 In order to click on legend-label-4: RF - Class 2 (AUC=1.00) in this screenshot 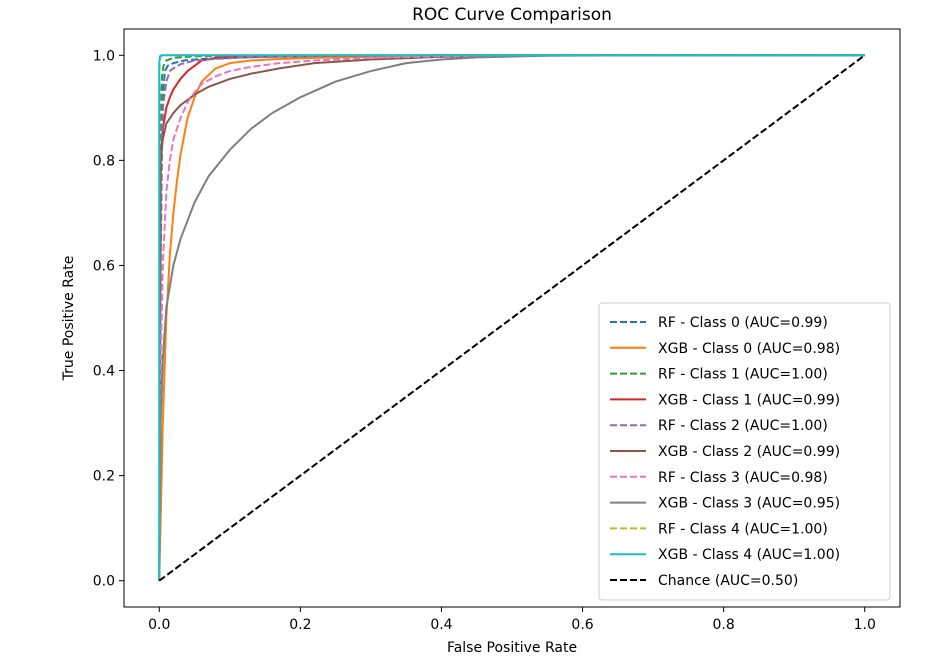, I will do `click(743, 426)`.